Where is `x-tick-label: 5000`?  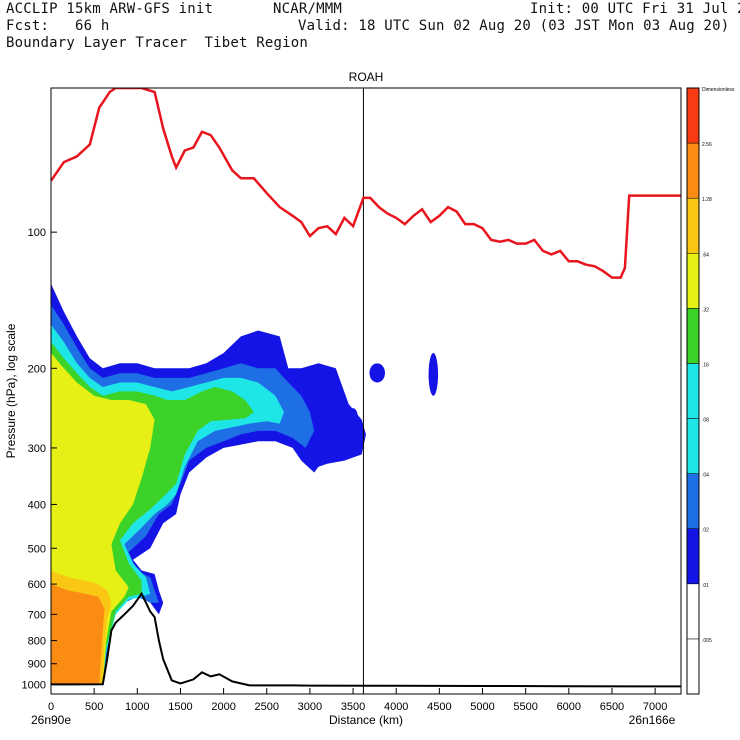
x-tick-label: 5000 is located at coordinates (482, 707).